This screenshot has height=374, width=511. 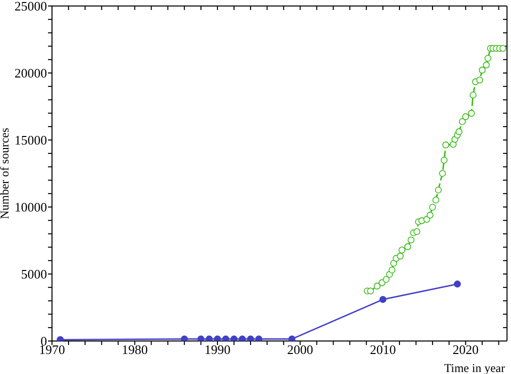 What do you see at coordinates (30, 73) in the screenshot?
I see `y-tick-label: 20000` at bounding box center [30, 73].